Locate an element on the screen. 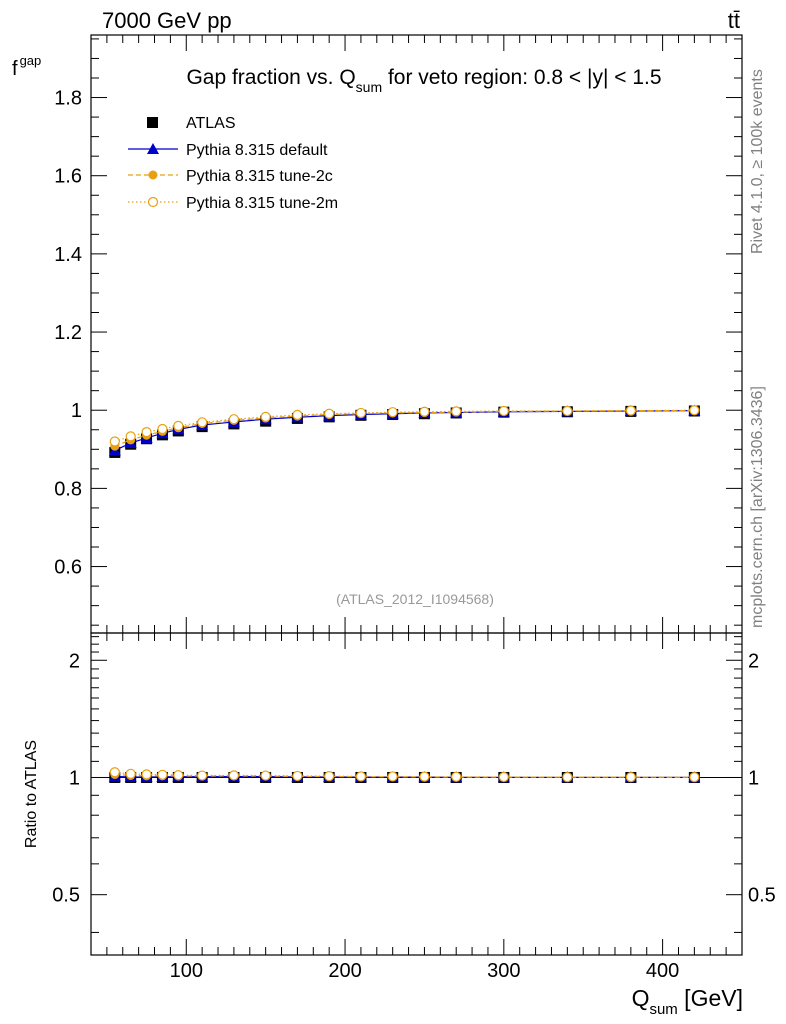 The height and width of the screenshot is (1024, 786). y-tick-label-ratio-right: 1 is located at coordinates (753, 778).